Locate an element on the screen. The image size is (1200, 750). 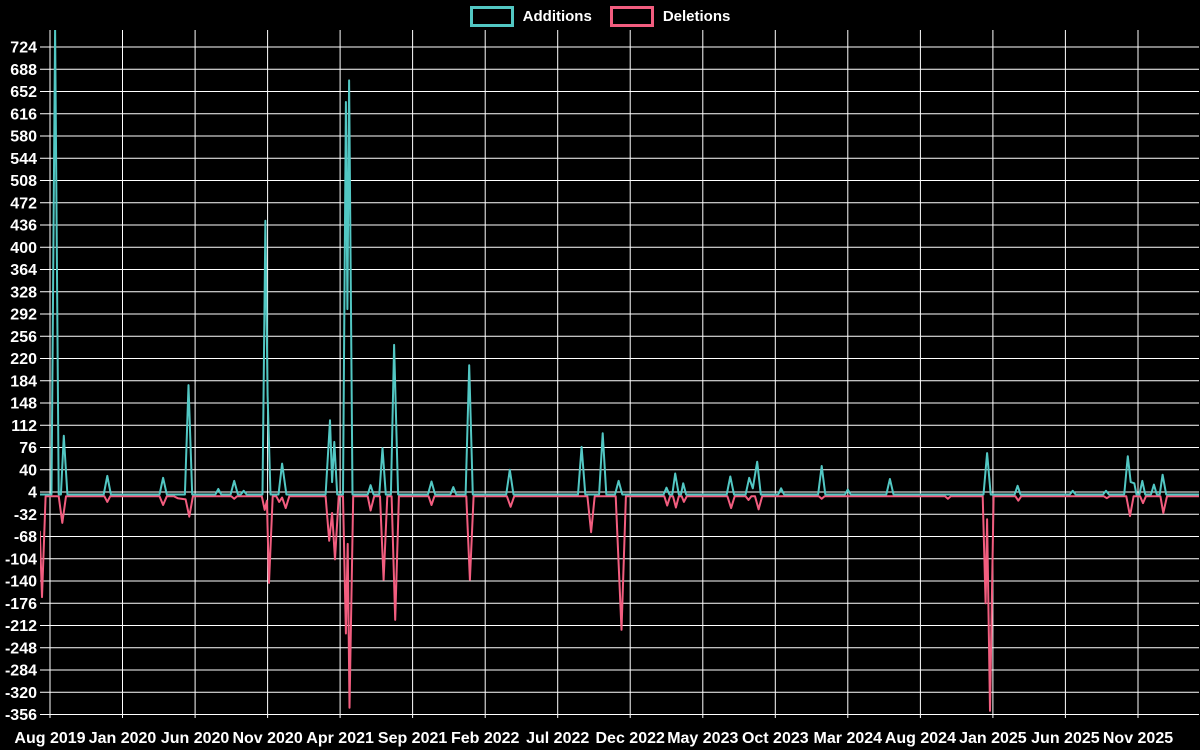
svg-text: Aug 2024 is located at coordinates (920, 738).